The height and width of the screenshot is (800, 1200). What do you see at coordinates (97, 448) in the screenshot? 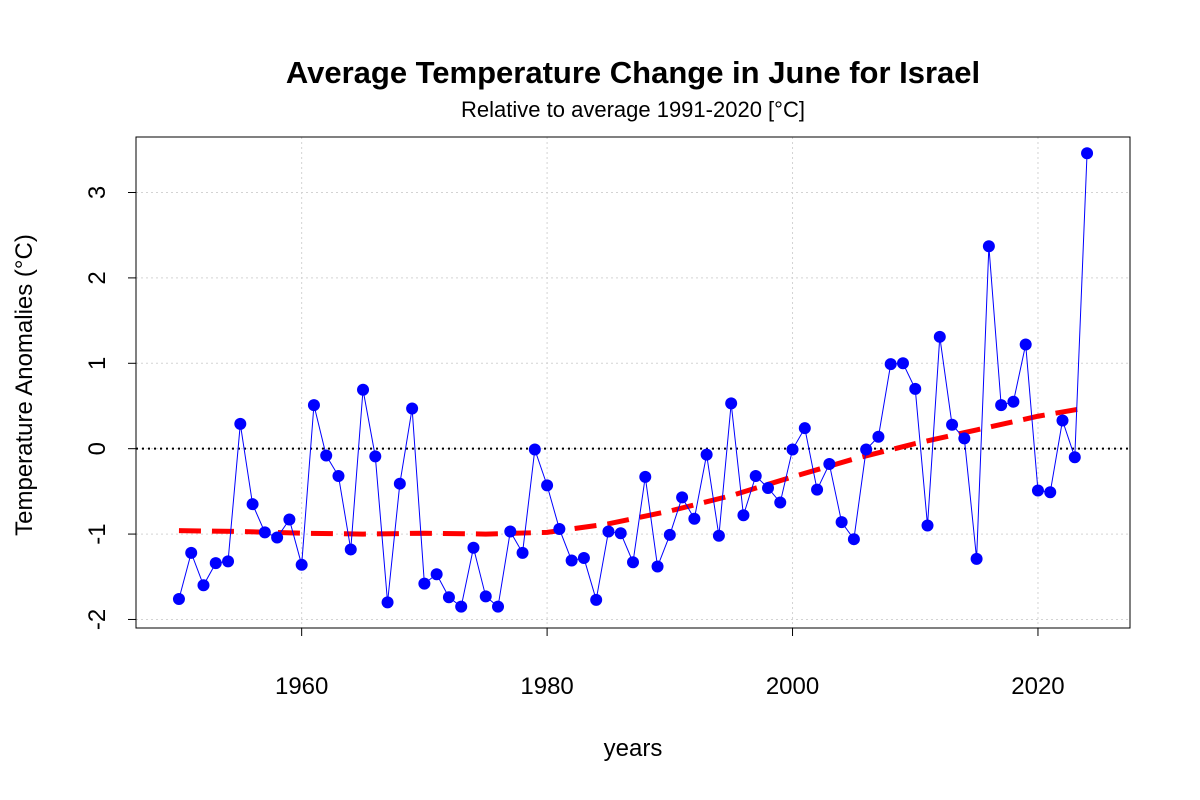
I see `y-tick-label: 0` at bounding box center [97, 448].